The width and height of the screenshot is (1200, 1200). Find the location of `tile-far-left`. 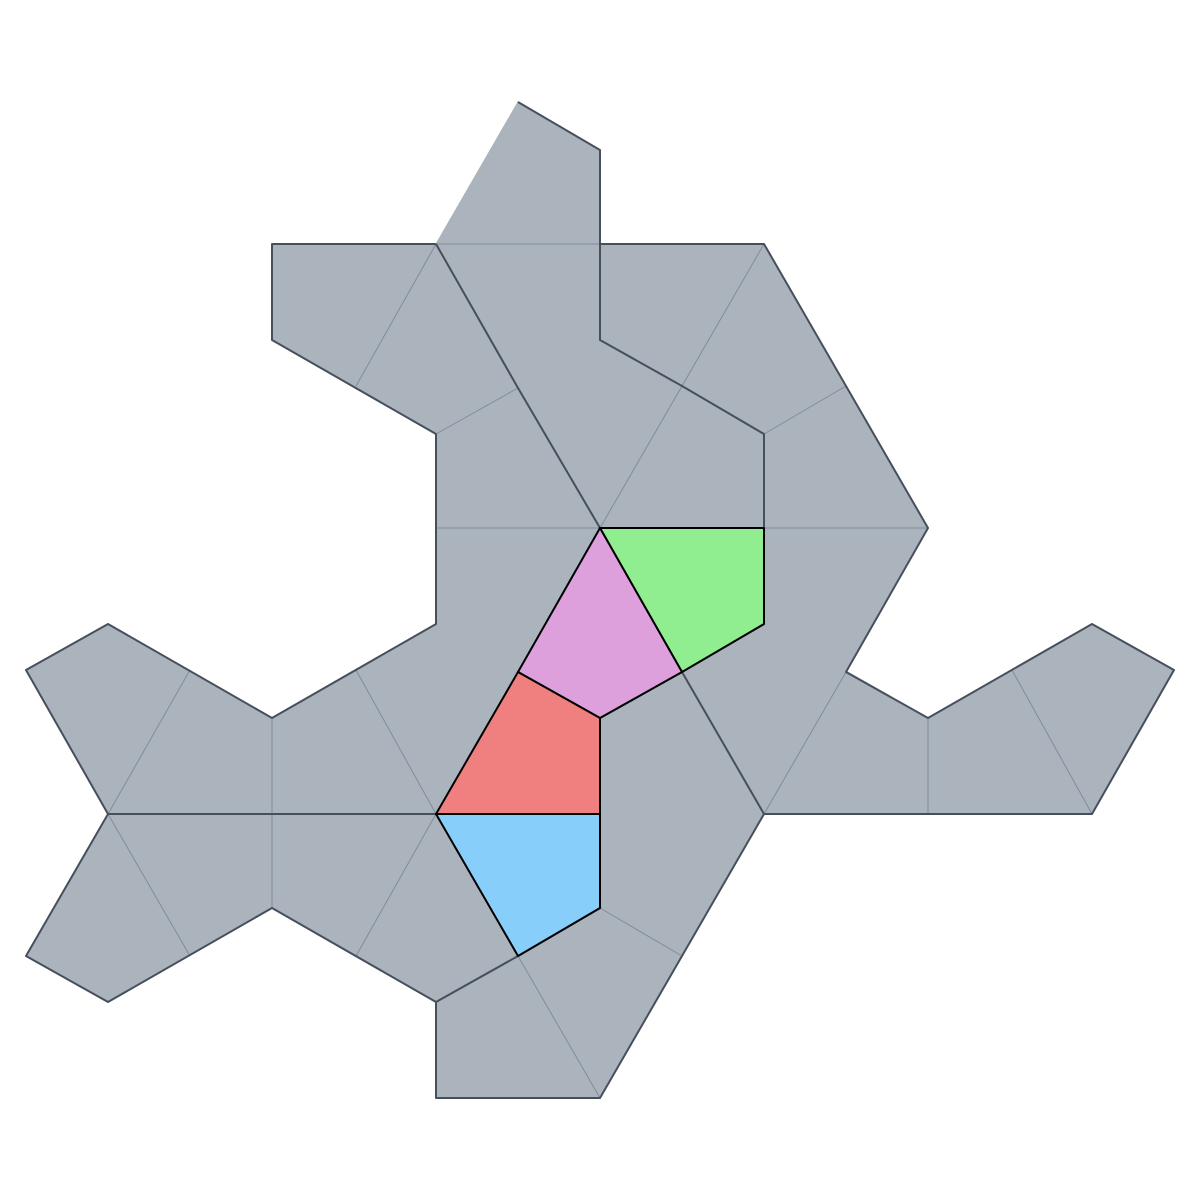

tile-far-left is located at coordinates (149, 719).